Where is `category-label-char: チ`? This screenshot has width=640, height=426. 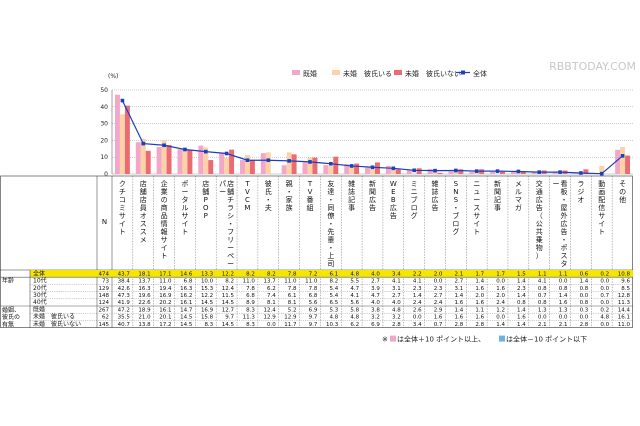
category-label-char: チ is located at coordinates (122, 192).